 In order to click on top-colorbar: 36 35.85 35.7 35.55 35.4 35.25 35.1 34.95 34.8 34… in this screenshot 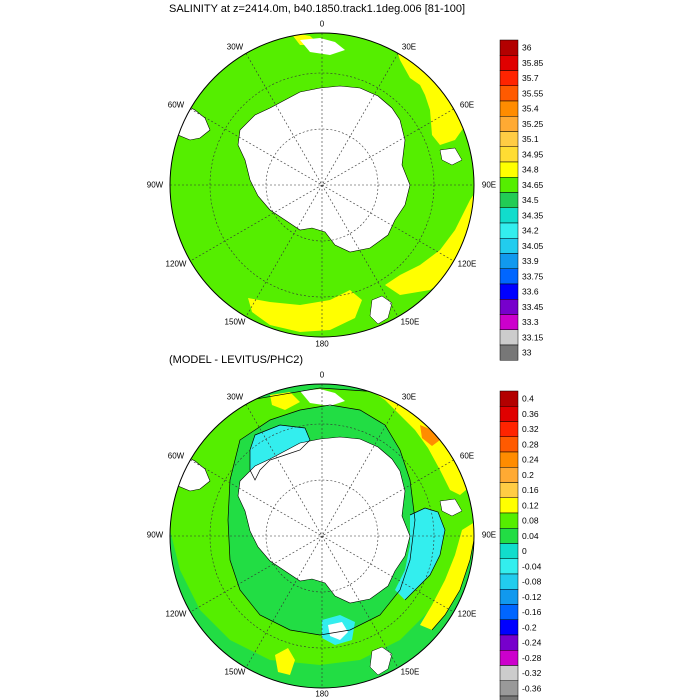, I will do `click(521, 200)`.